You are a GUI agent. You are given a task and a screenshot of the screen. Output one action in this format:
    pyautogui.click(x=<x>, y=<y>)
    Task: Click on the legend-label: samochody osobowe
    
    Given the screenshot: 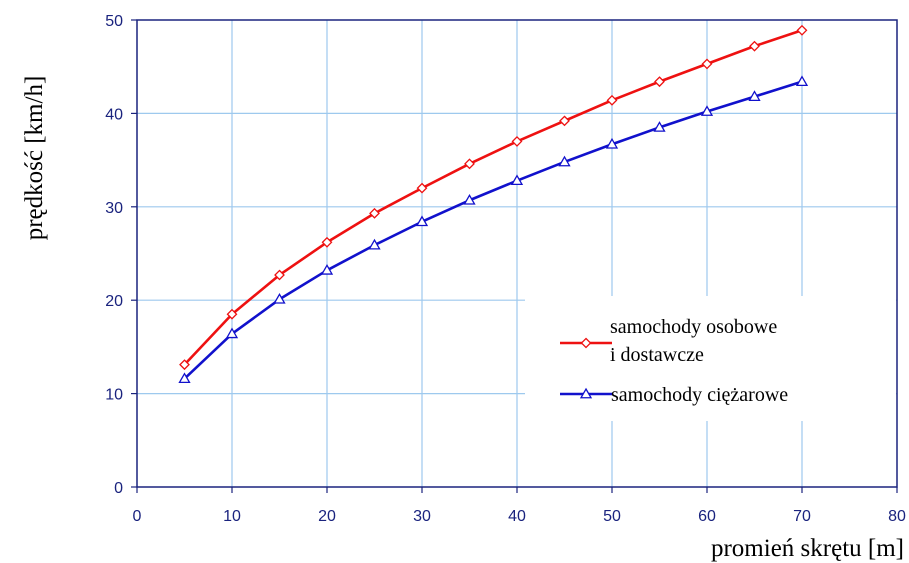 What is the action you would take?
    pyautogui.click(x=693, y=327)
    